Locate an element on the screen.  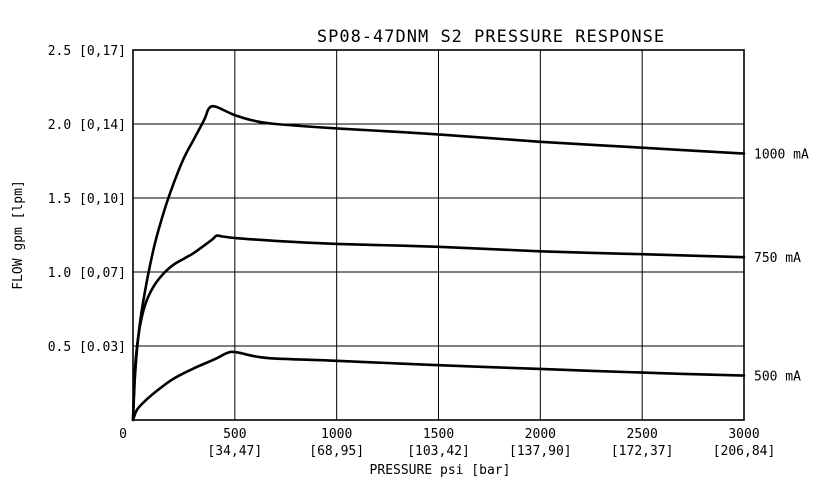
x-tick-sublabel: [34,47] is located at coordinates (234, 451).